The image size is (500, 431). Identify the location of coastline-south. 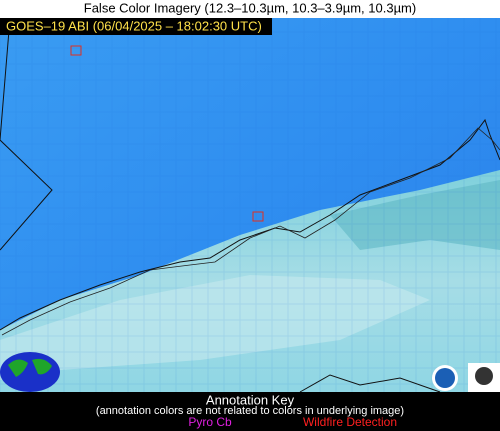
(370, 383).